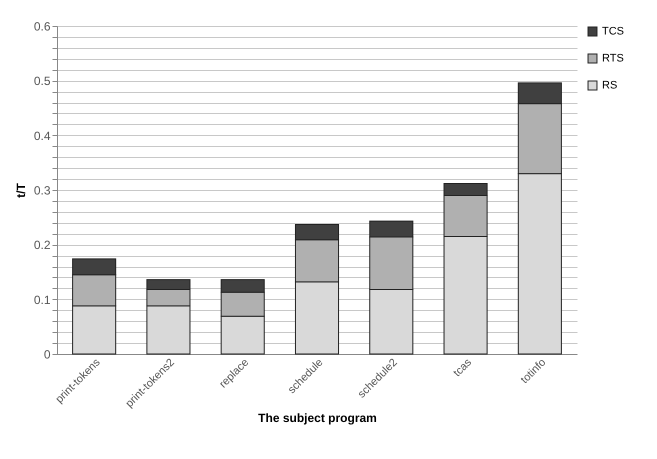  Describe the element at coordinates (317, 418) in the screenshot. I see `x-axis-title: The subject program` at that location.